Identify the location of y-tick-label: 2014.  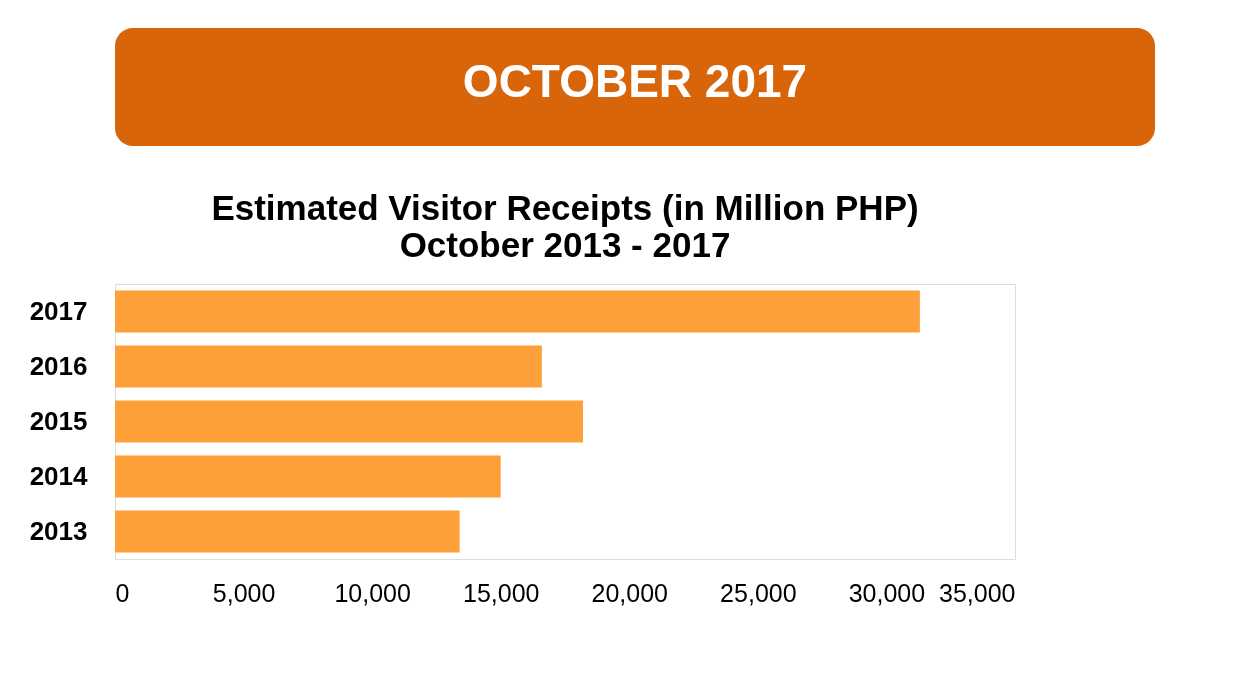
(59, 475).